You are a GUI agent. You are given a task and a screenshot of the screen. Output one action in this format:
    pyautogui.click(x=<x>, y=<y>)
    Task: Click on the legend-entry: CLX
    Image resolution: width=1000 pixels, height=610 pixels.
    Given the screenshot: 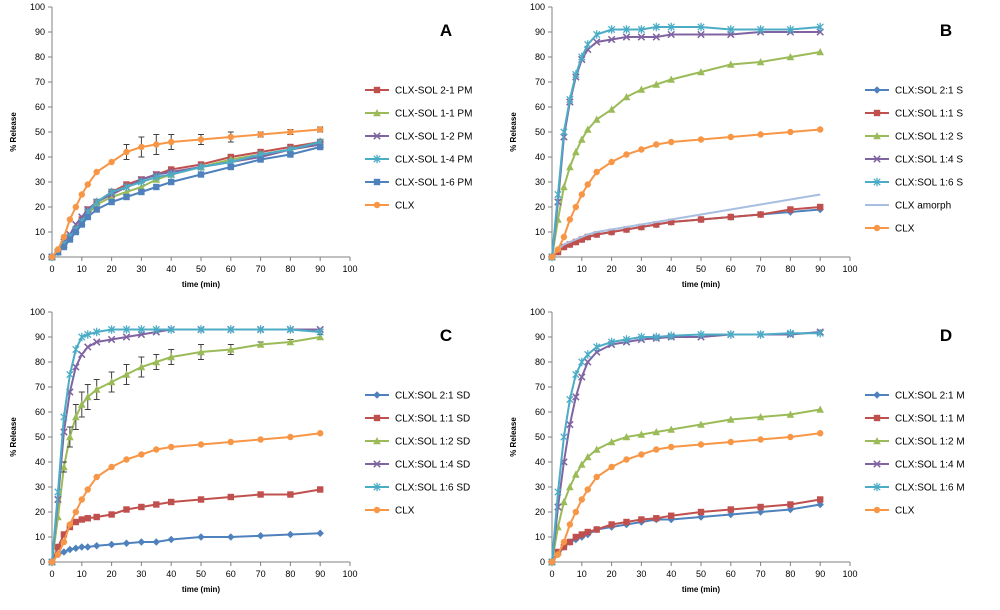 What is the action you would take?
    pyautogui.click(x=890, y=229)
    